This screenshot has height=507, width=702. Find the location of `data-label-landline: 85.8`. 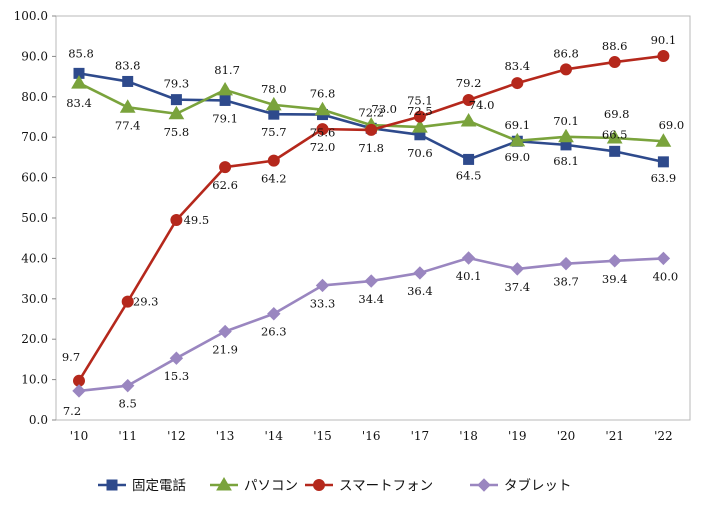

data-label-landline: 85.8 is located at coordinates (81, 53).